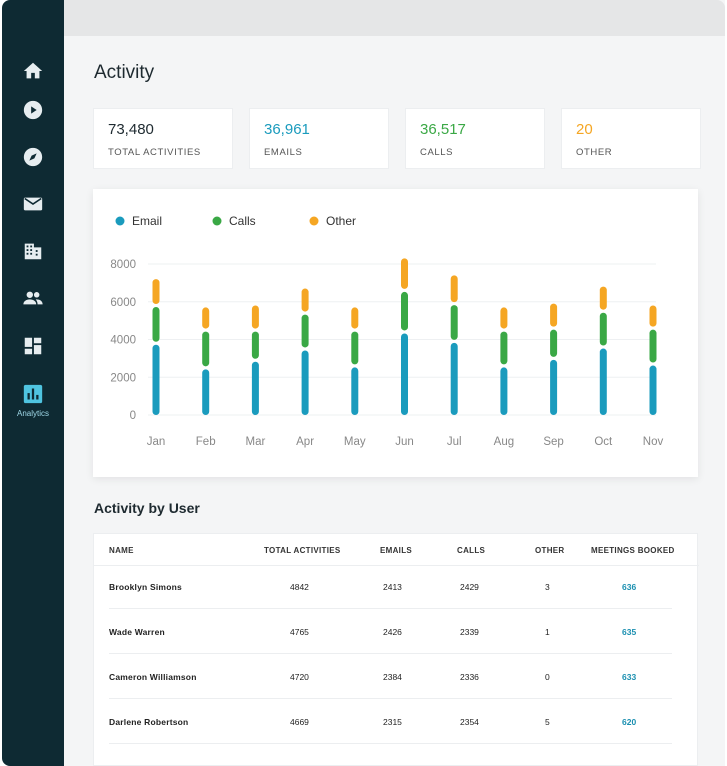 The width and height of the screenshot is (727, 766). I want to click on building-icon, so click(33, 251).